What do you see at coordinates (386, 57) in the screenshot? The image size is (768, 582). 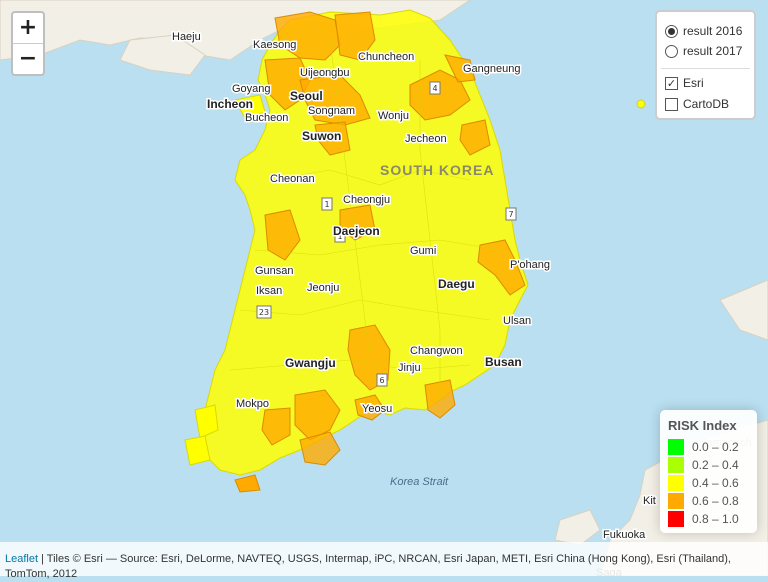 I see `city-label: Chuncheon` at bounding box center [386, 57].